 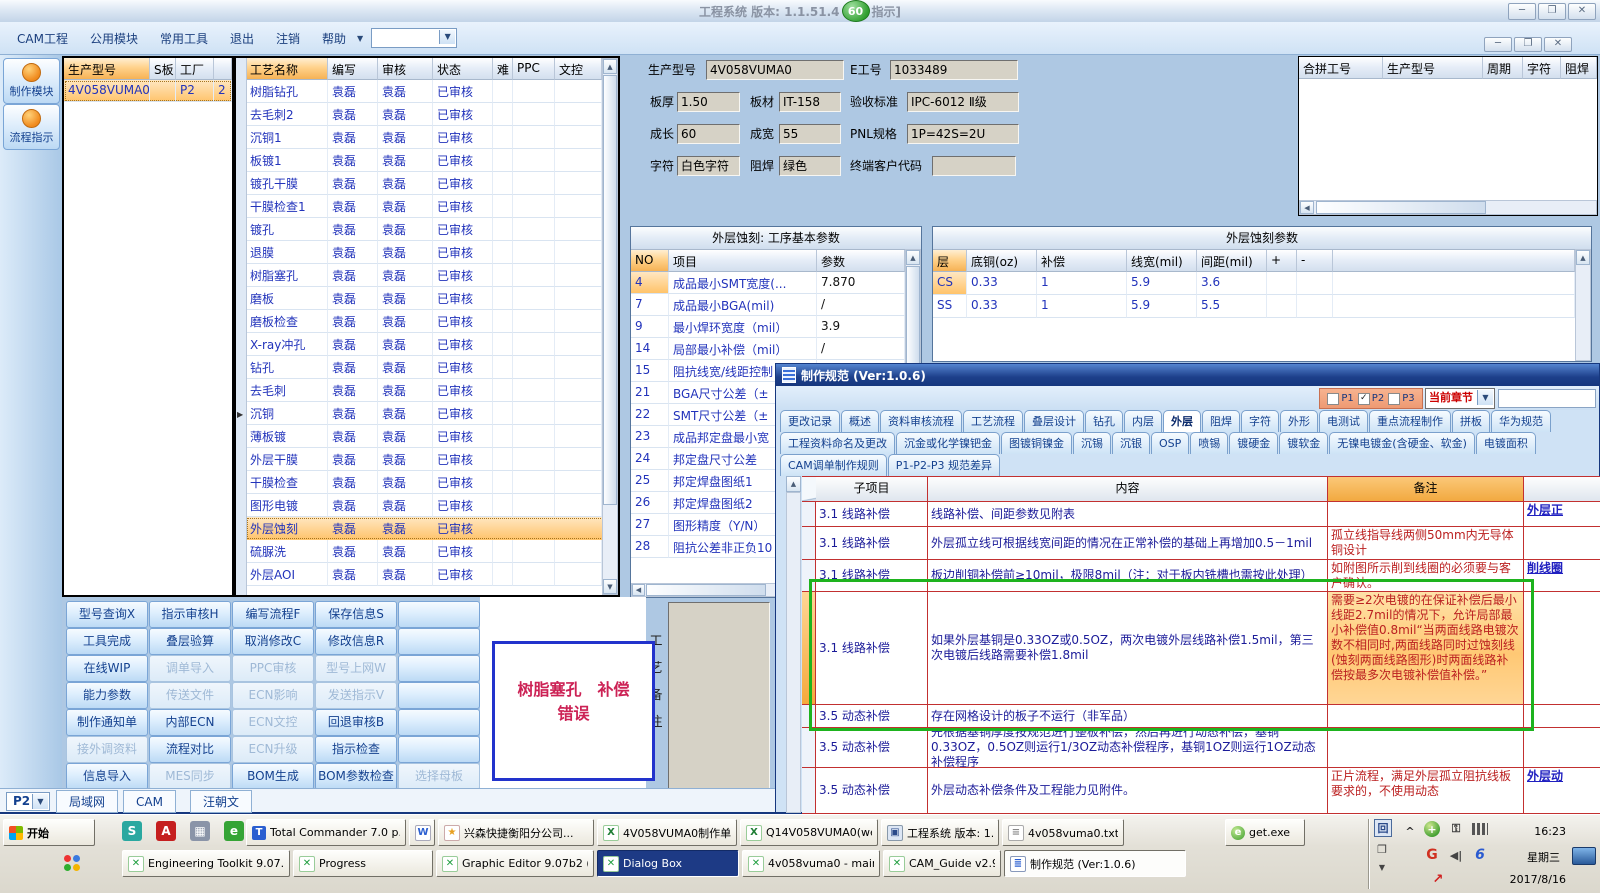 What do you see at coordinates (861, 261) in the screenshot?
I see `column-header: 参数` at bounding box center [861, 261].